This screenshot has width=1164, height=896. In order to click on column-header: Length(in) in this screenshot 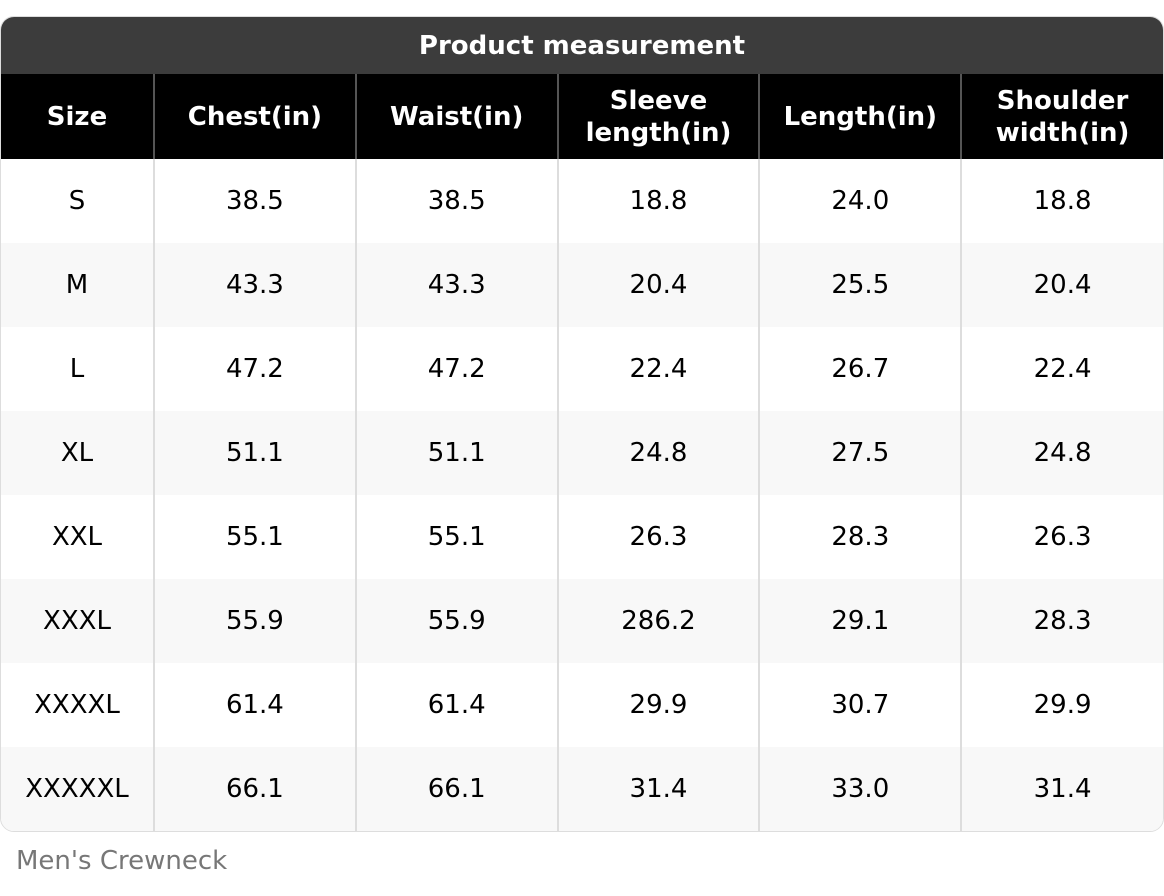, I will do `click(860, 116)`.